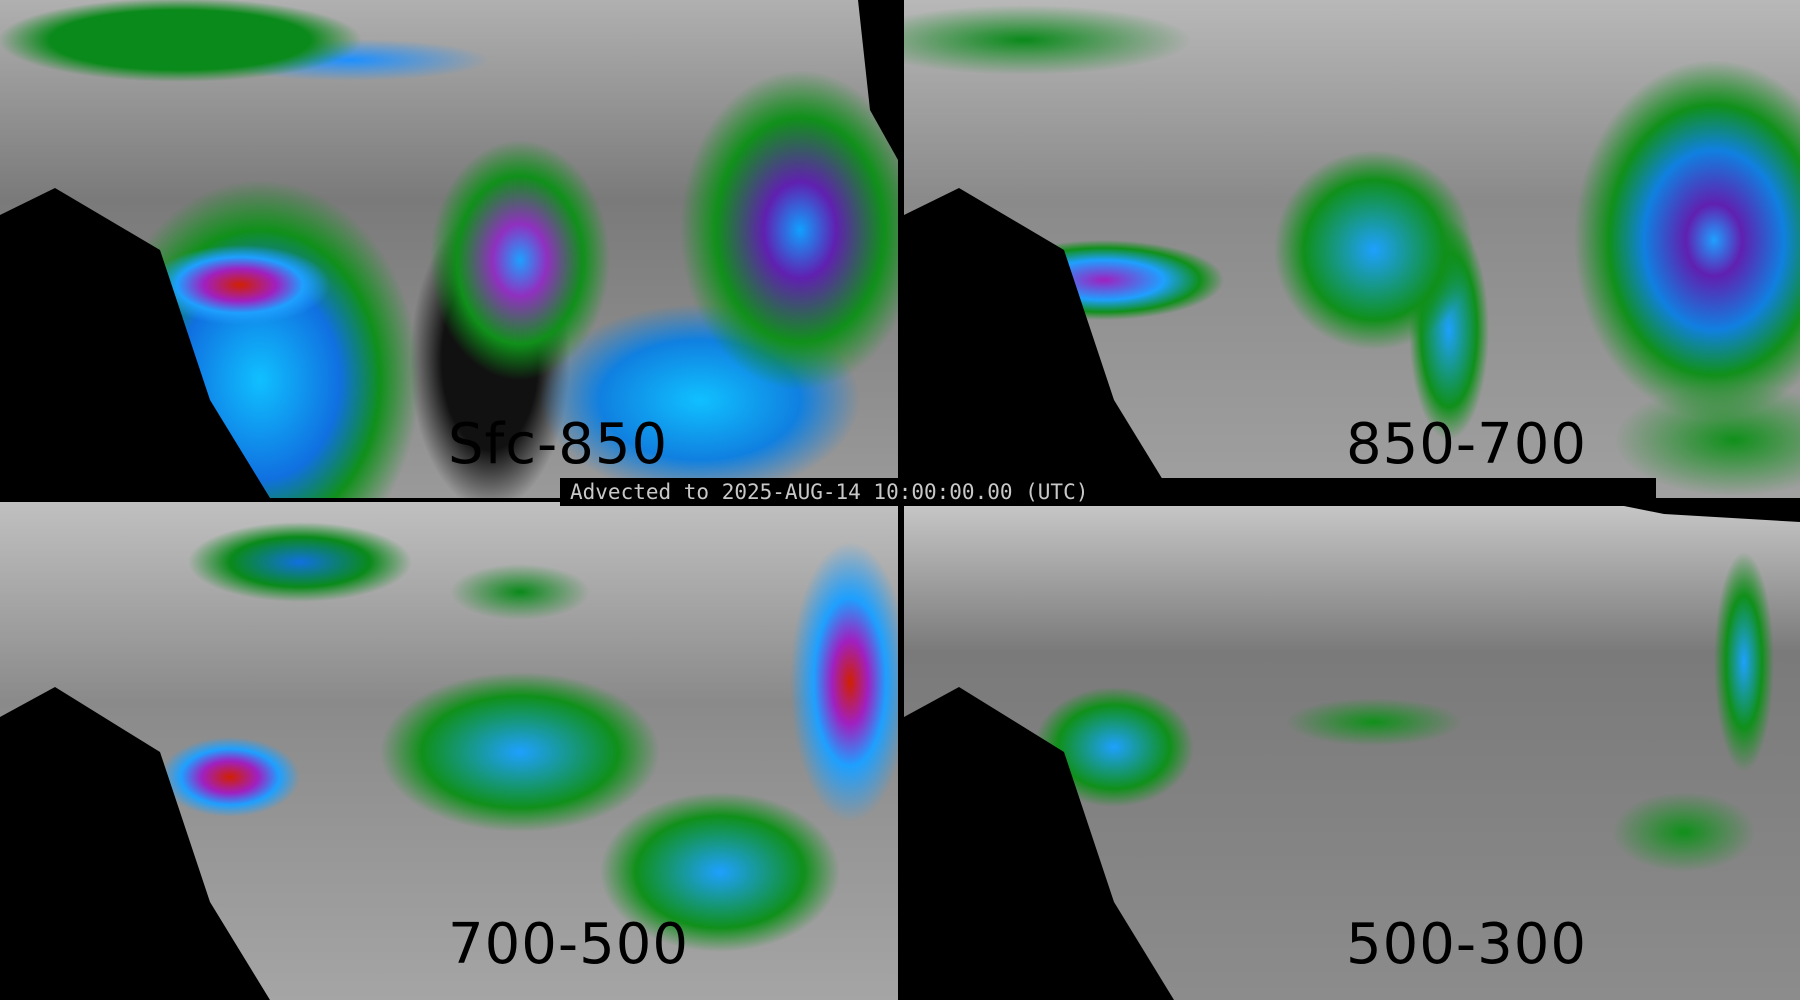 This screenshot has width=1800, height=1000. What do you see at coordinates (1466, 944) in the screenshot?
I see `level-label: 500-300` at bounding box center [1466, 944].